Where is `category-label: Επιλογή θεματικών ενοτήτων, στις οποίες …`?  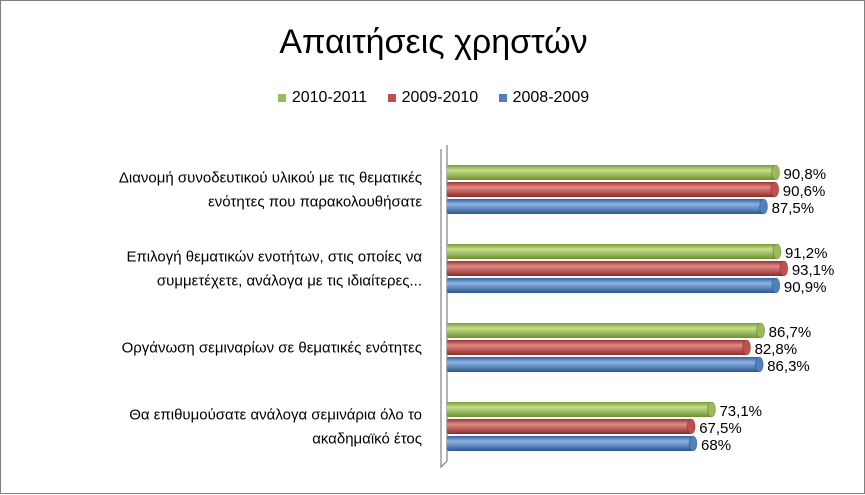 category-label: Επιλογή θεματικών ενοτήτων, στις οποίες … is located at coordinates (274, 269).